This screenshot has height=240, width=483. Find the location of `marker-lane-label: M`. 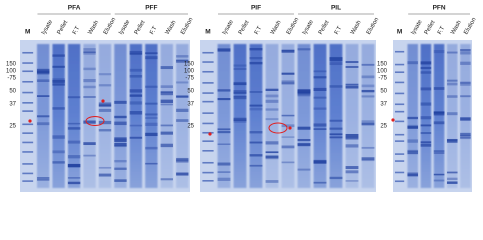

marker-lane-label: M is located at coordinates (399, 32).